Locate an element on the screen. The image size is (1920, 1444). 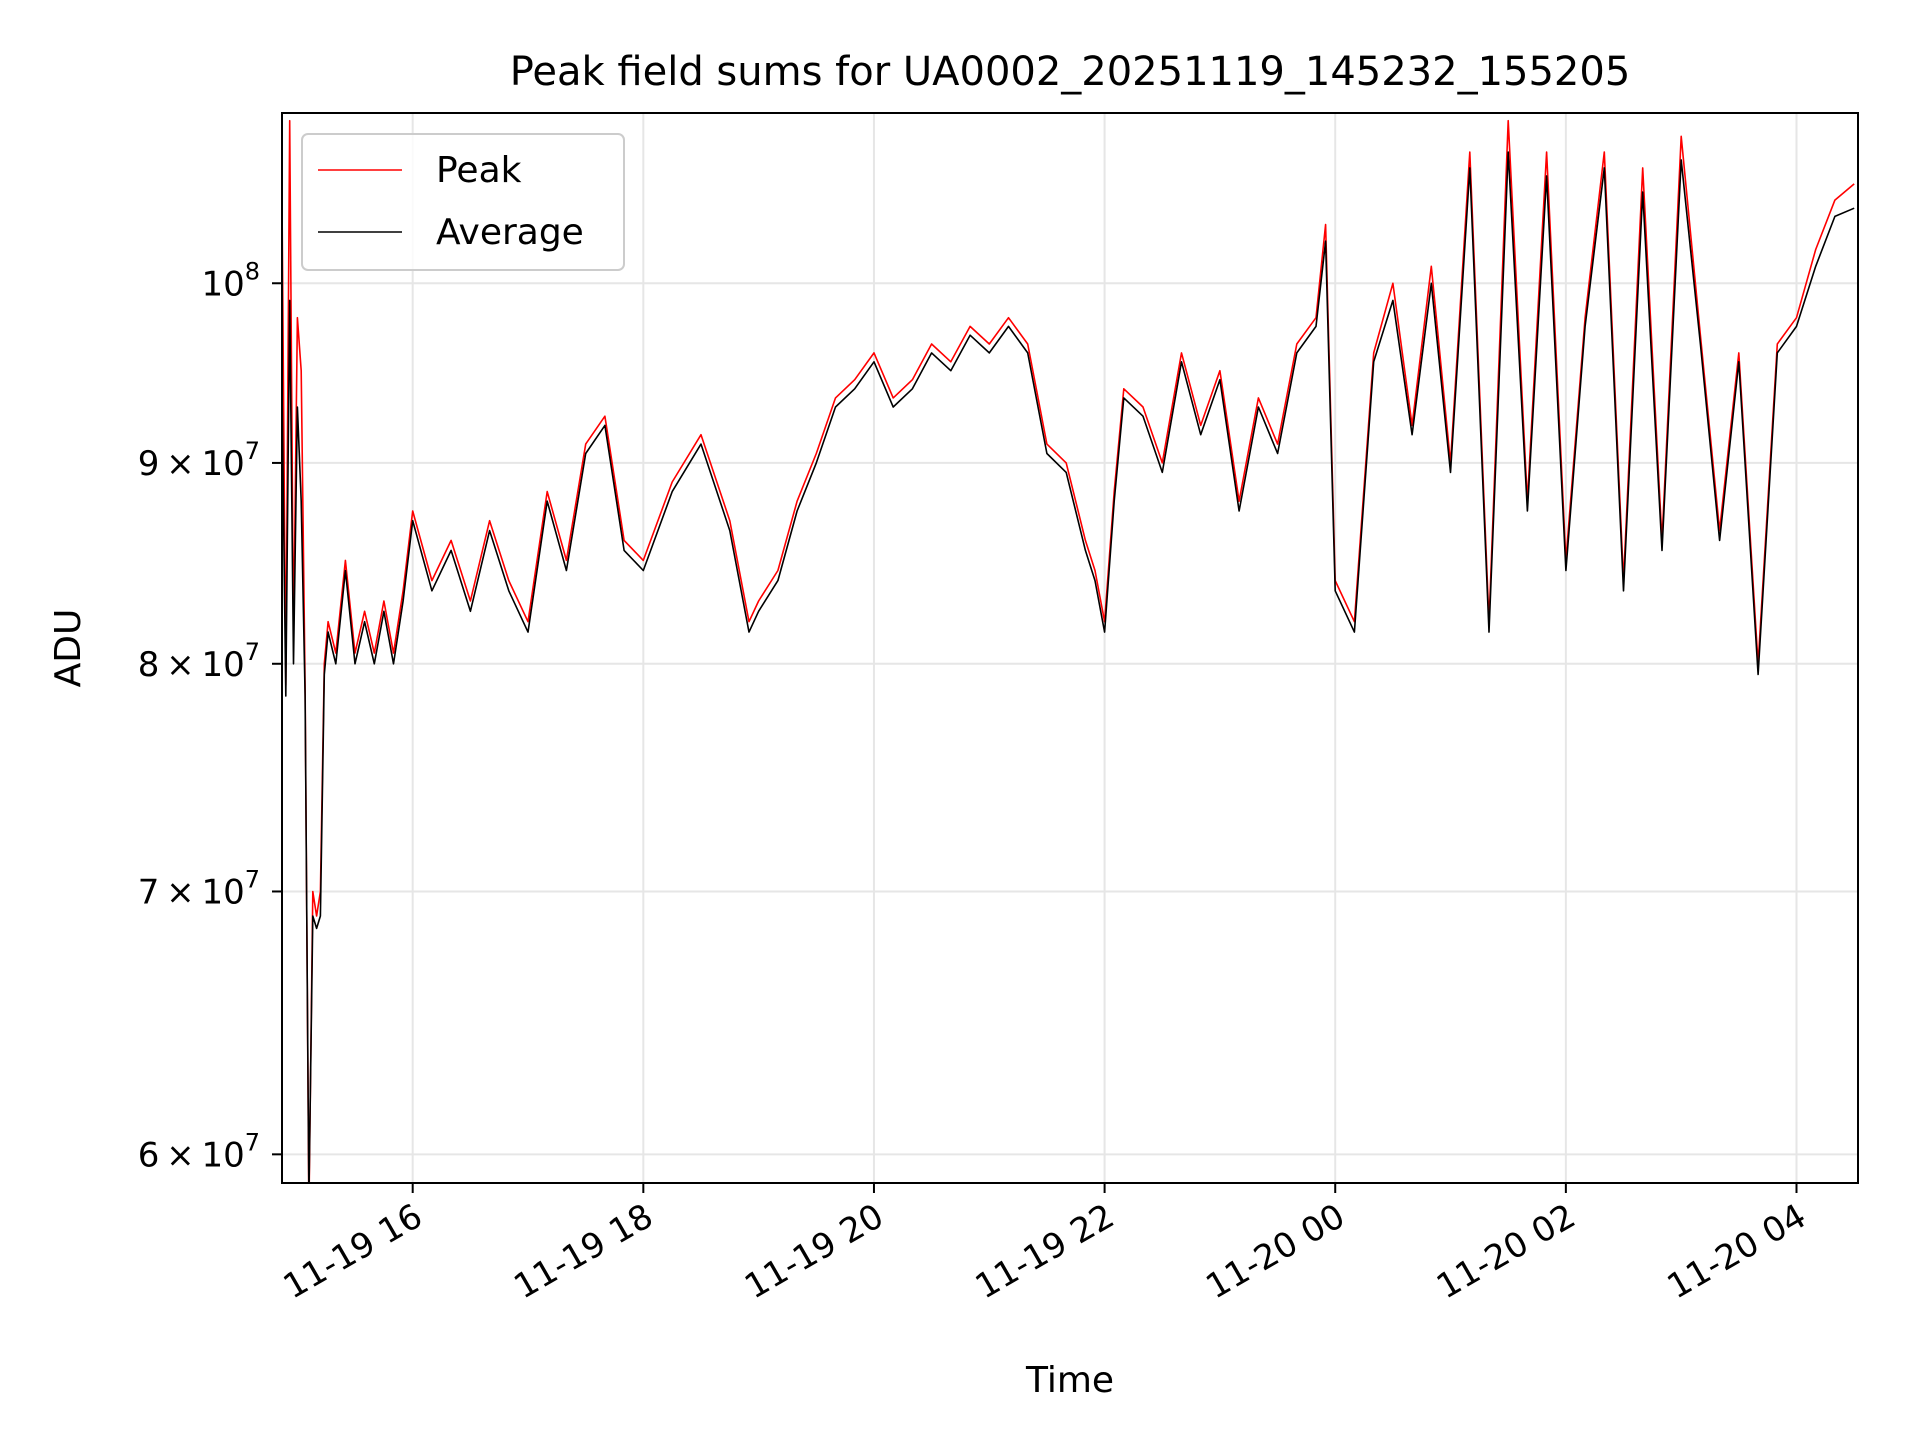
y-tick-label: 8 × 10⁷ is located at coordinates (199, 661).